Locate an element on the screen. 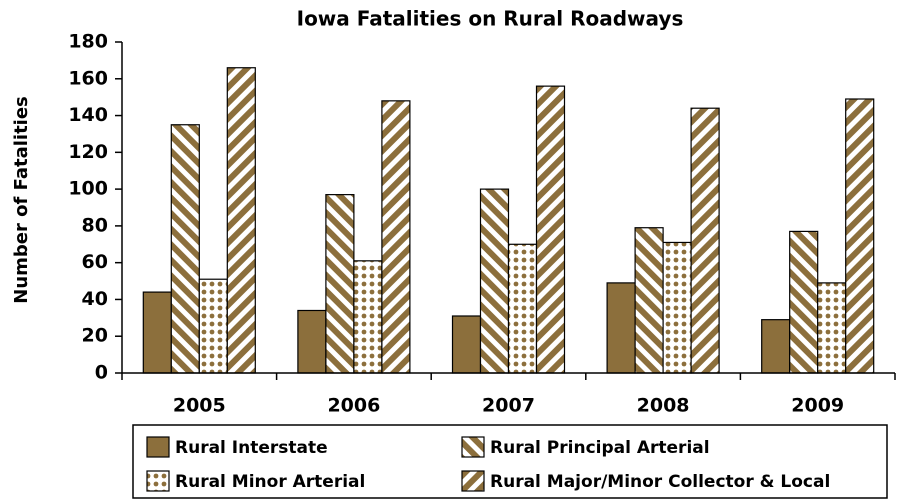 Image resolution: width=901 pixels, height=501 pixels. legend-label: Rural Interstate is located at coordinates (251, 448).